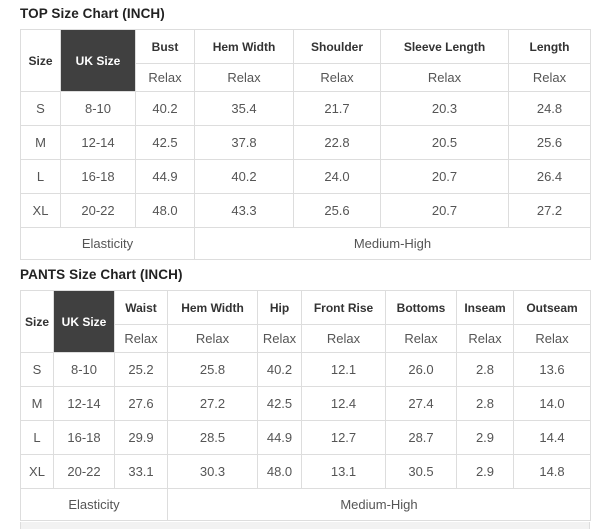 The height and width of the screenshot is (529, 600). Describe the element at coordinates (305, 243) in the screenshot. I see `top-elasticity-row: Elasticity Medium-High` at that location.